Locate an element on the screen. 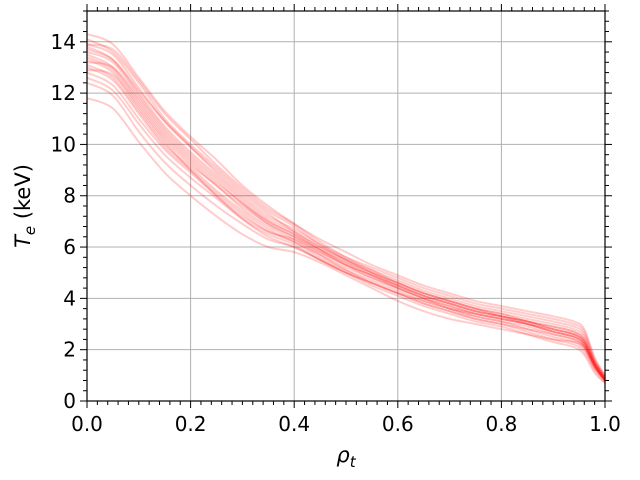 Image resolution: width=640 pixels, height=480 pixels. y-axis-label: Te (keV) is located at coordinates (25, 206).